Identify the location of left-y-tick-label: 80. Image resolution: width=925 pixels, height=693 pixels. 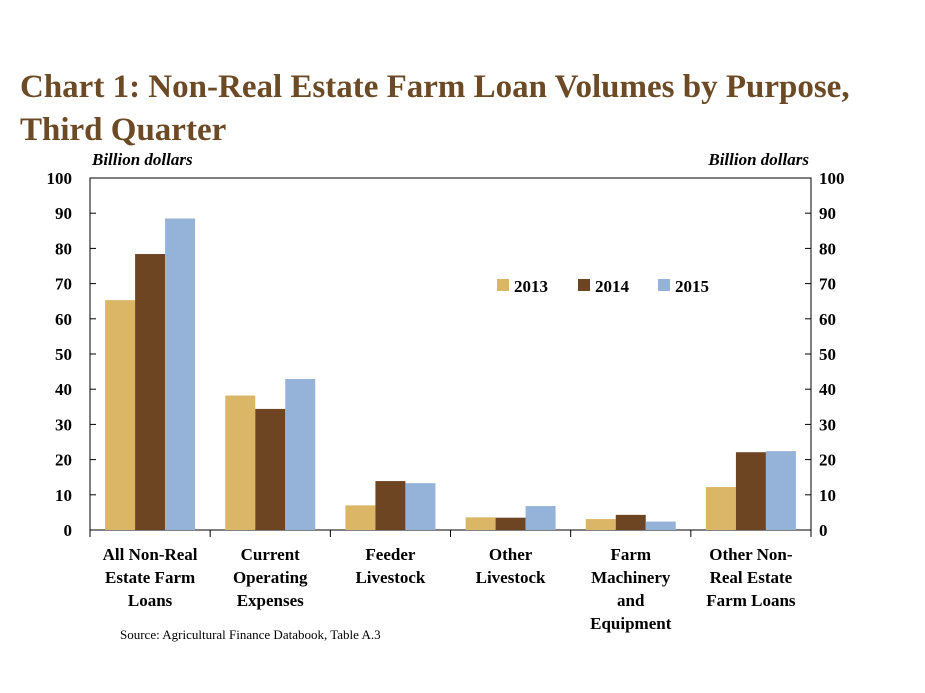
(63, 248).